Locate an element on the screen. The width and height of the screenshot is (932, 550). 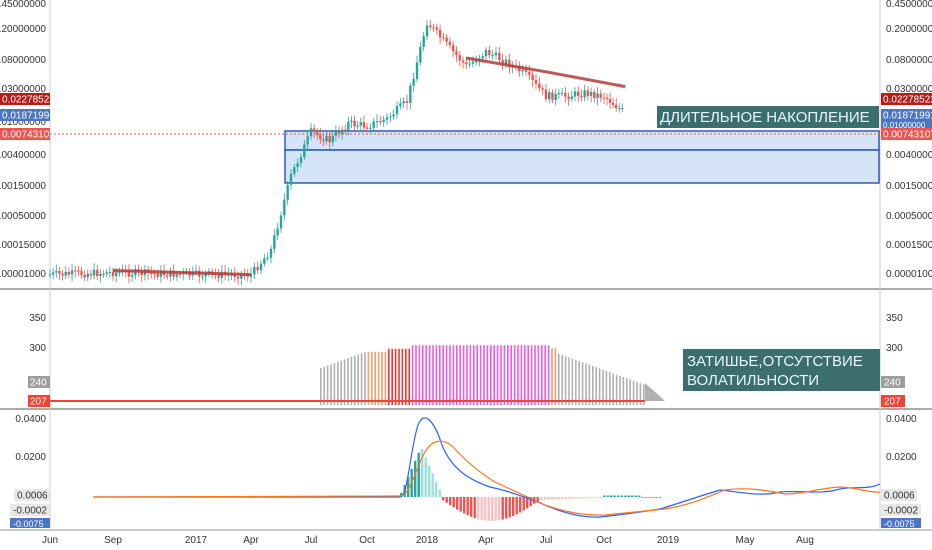
annotation-accumulation-bg is located at coordinates (768, 117).